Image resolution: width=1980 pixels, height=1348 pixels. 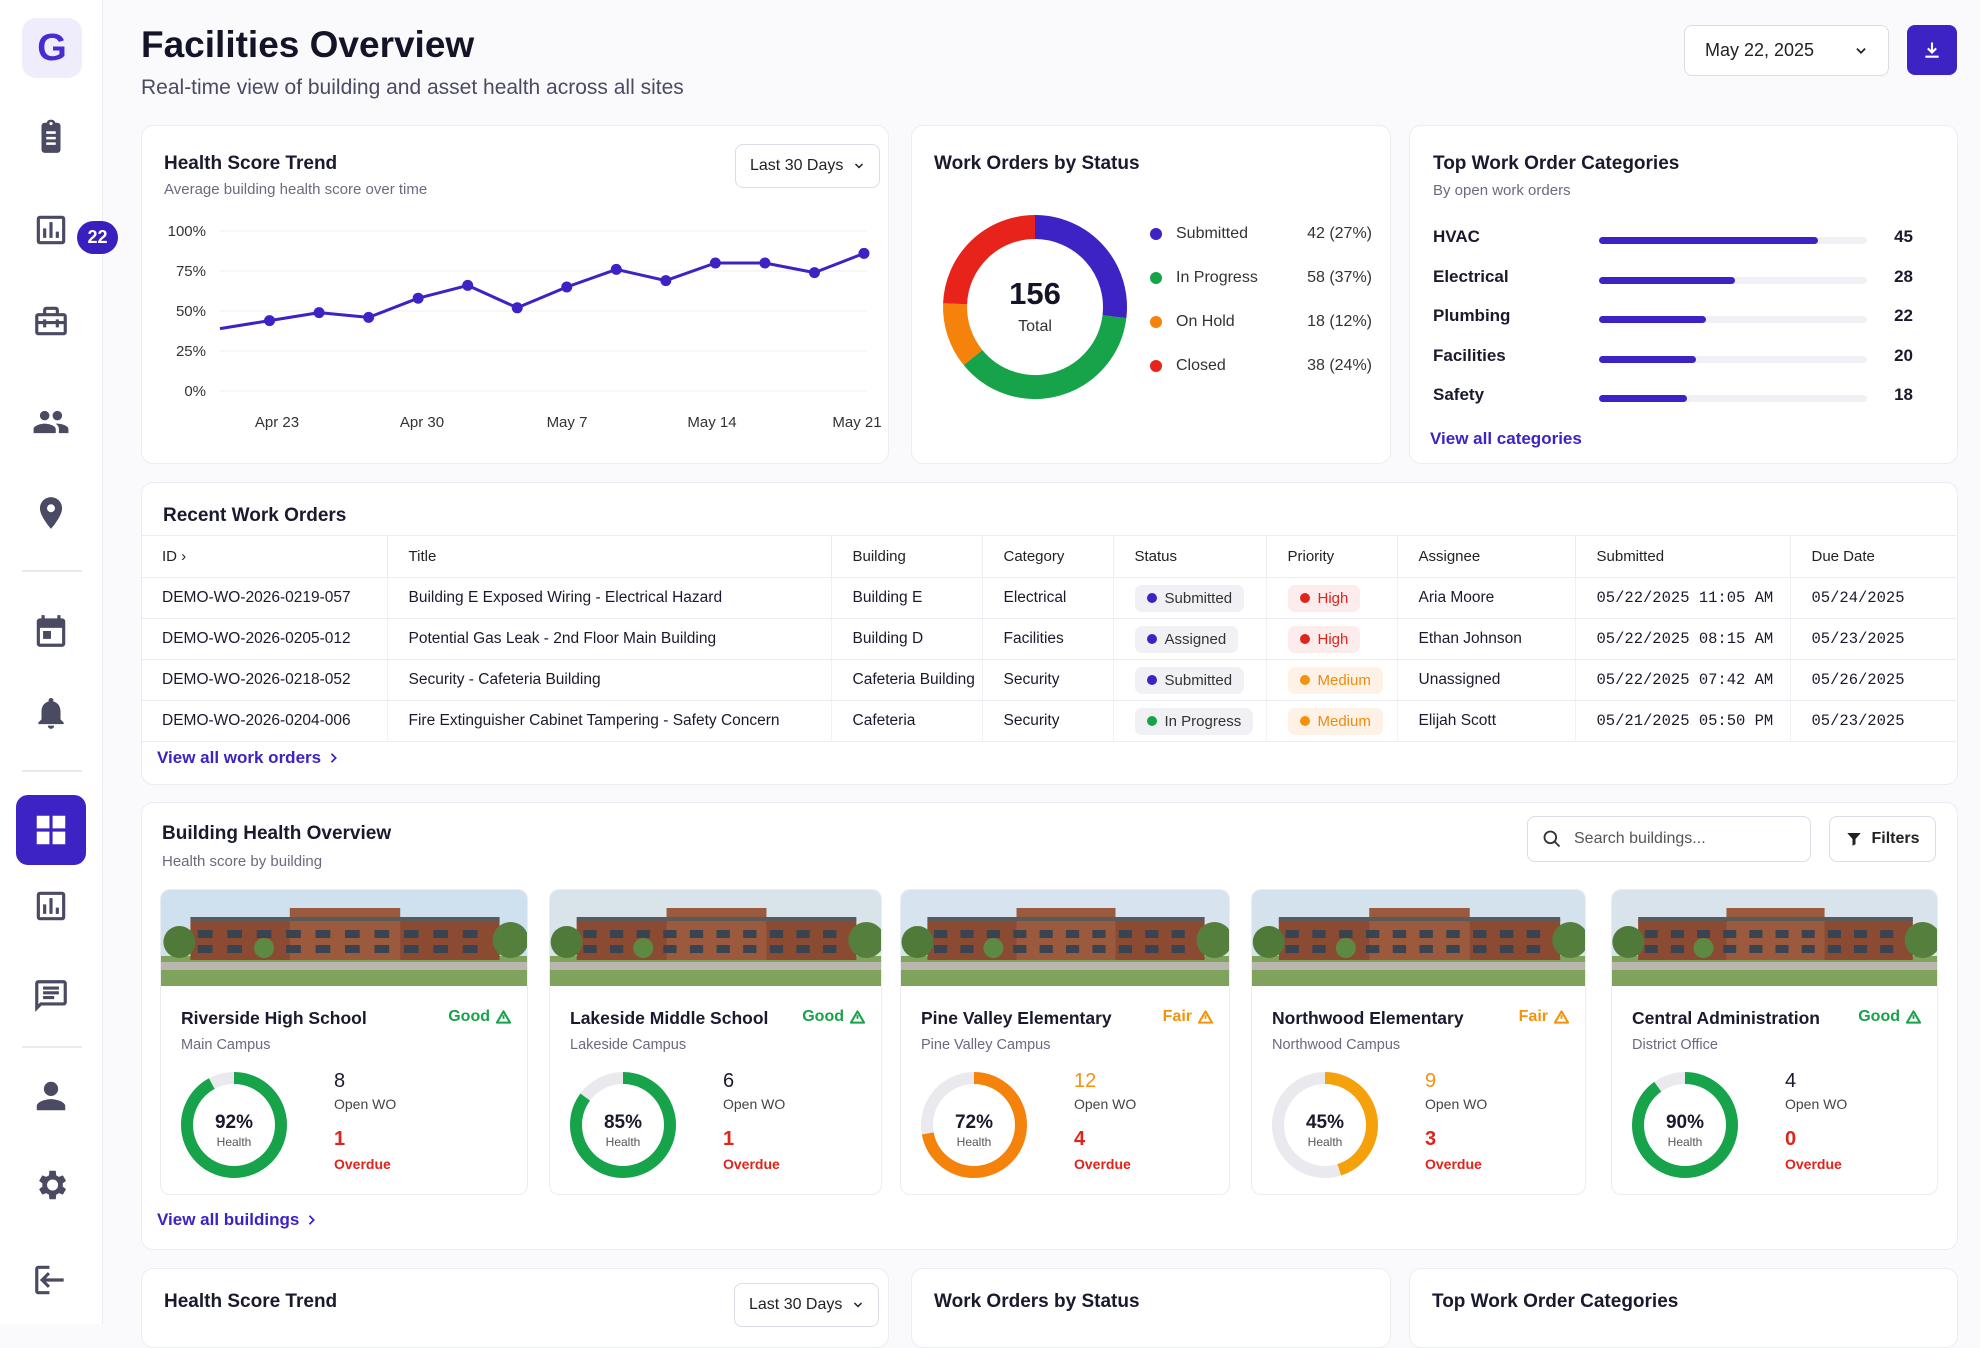 I want to click on category-label: Plumbing, so click(x=1472, y=315).